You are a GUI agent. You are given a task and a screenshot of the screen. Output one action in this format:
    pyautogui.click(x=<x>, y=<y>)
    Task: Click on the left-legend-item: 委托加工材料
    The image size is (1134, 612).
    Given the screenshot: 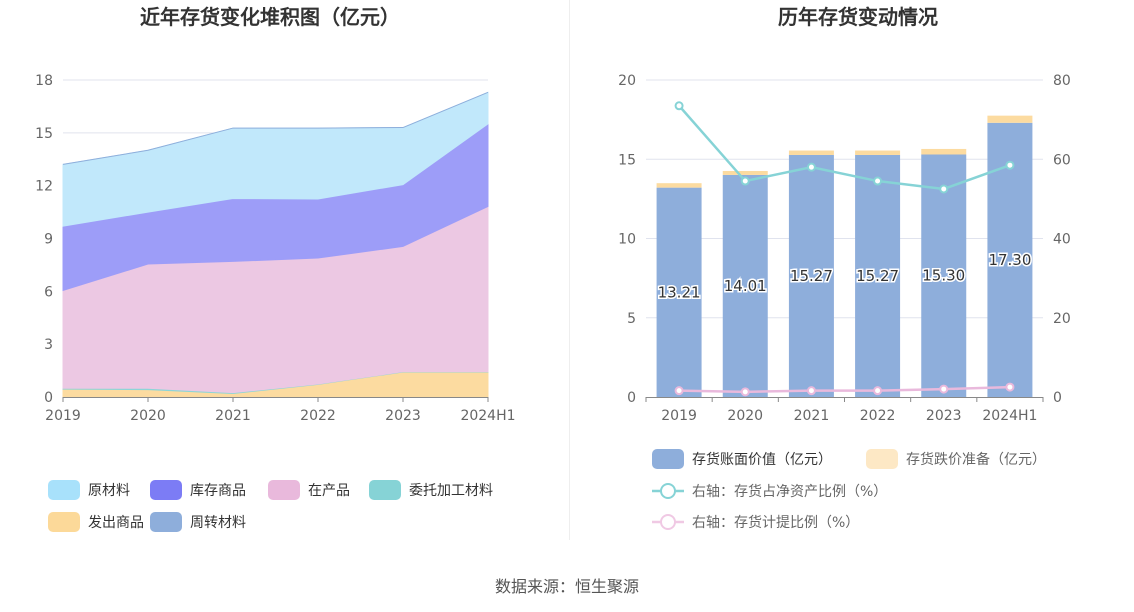 What is the action you would take?
    pyautogui.click(x=431, y=490)
    